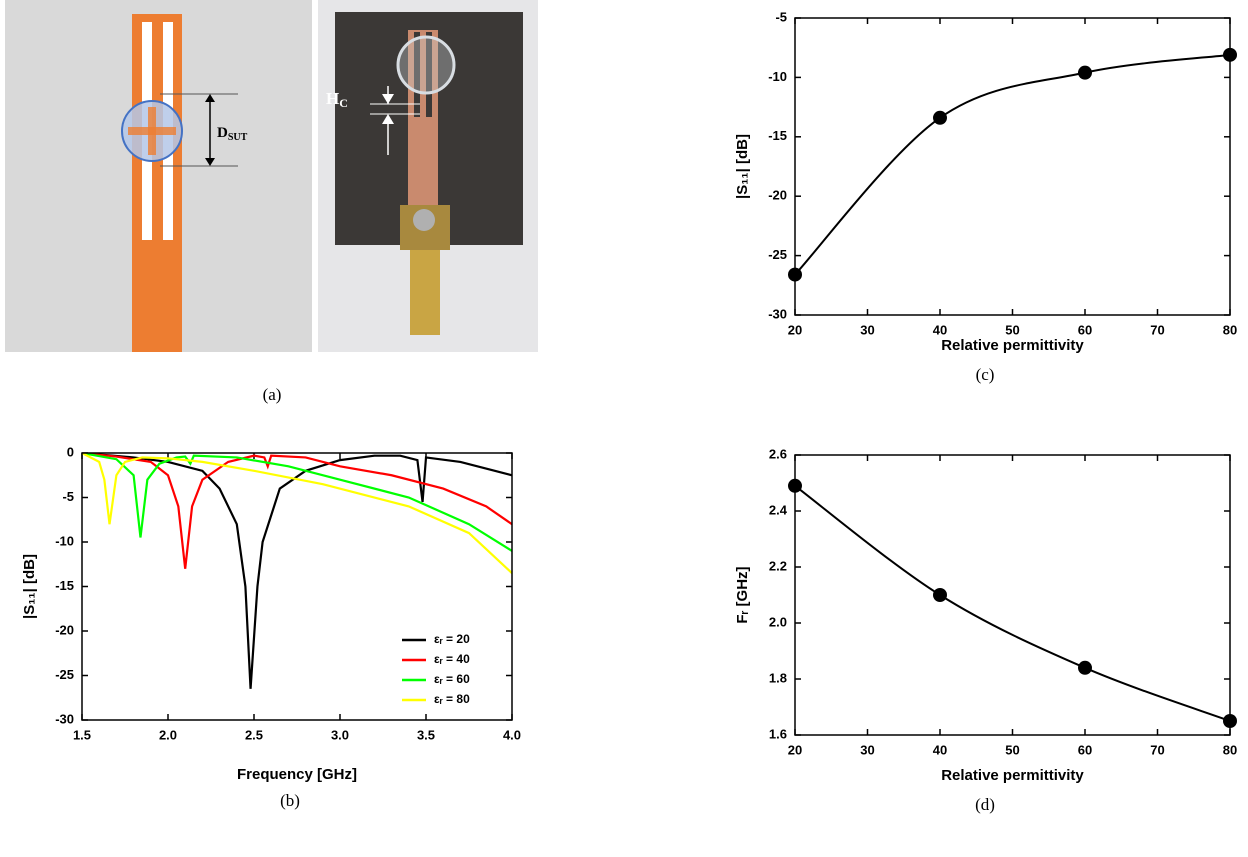  I want to click on legend-label: εᵣ = 20, so click(452, 639).